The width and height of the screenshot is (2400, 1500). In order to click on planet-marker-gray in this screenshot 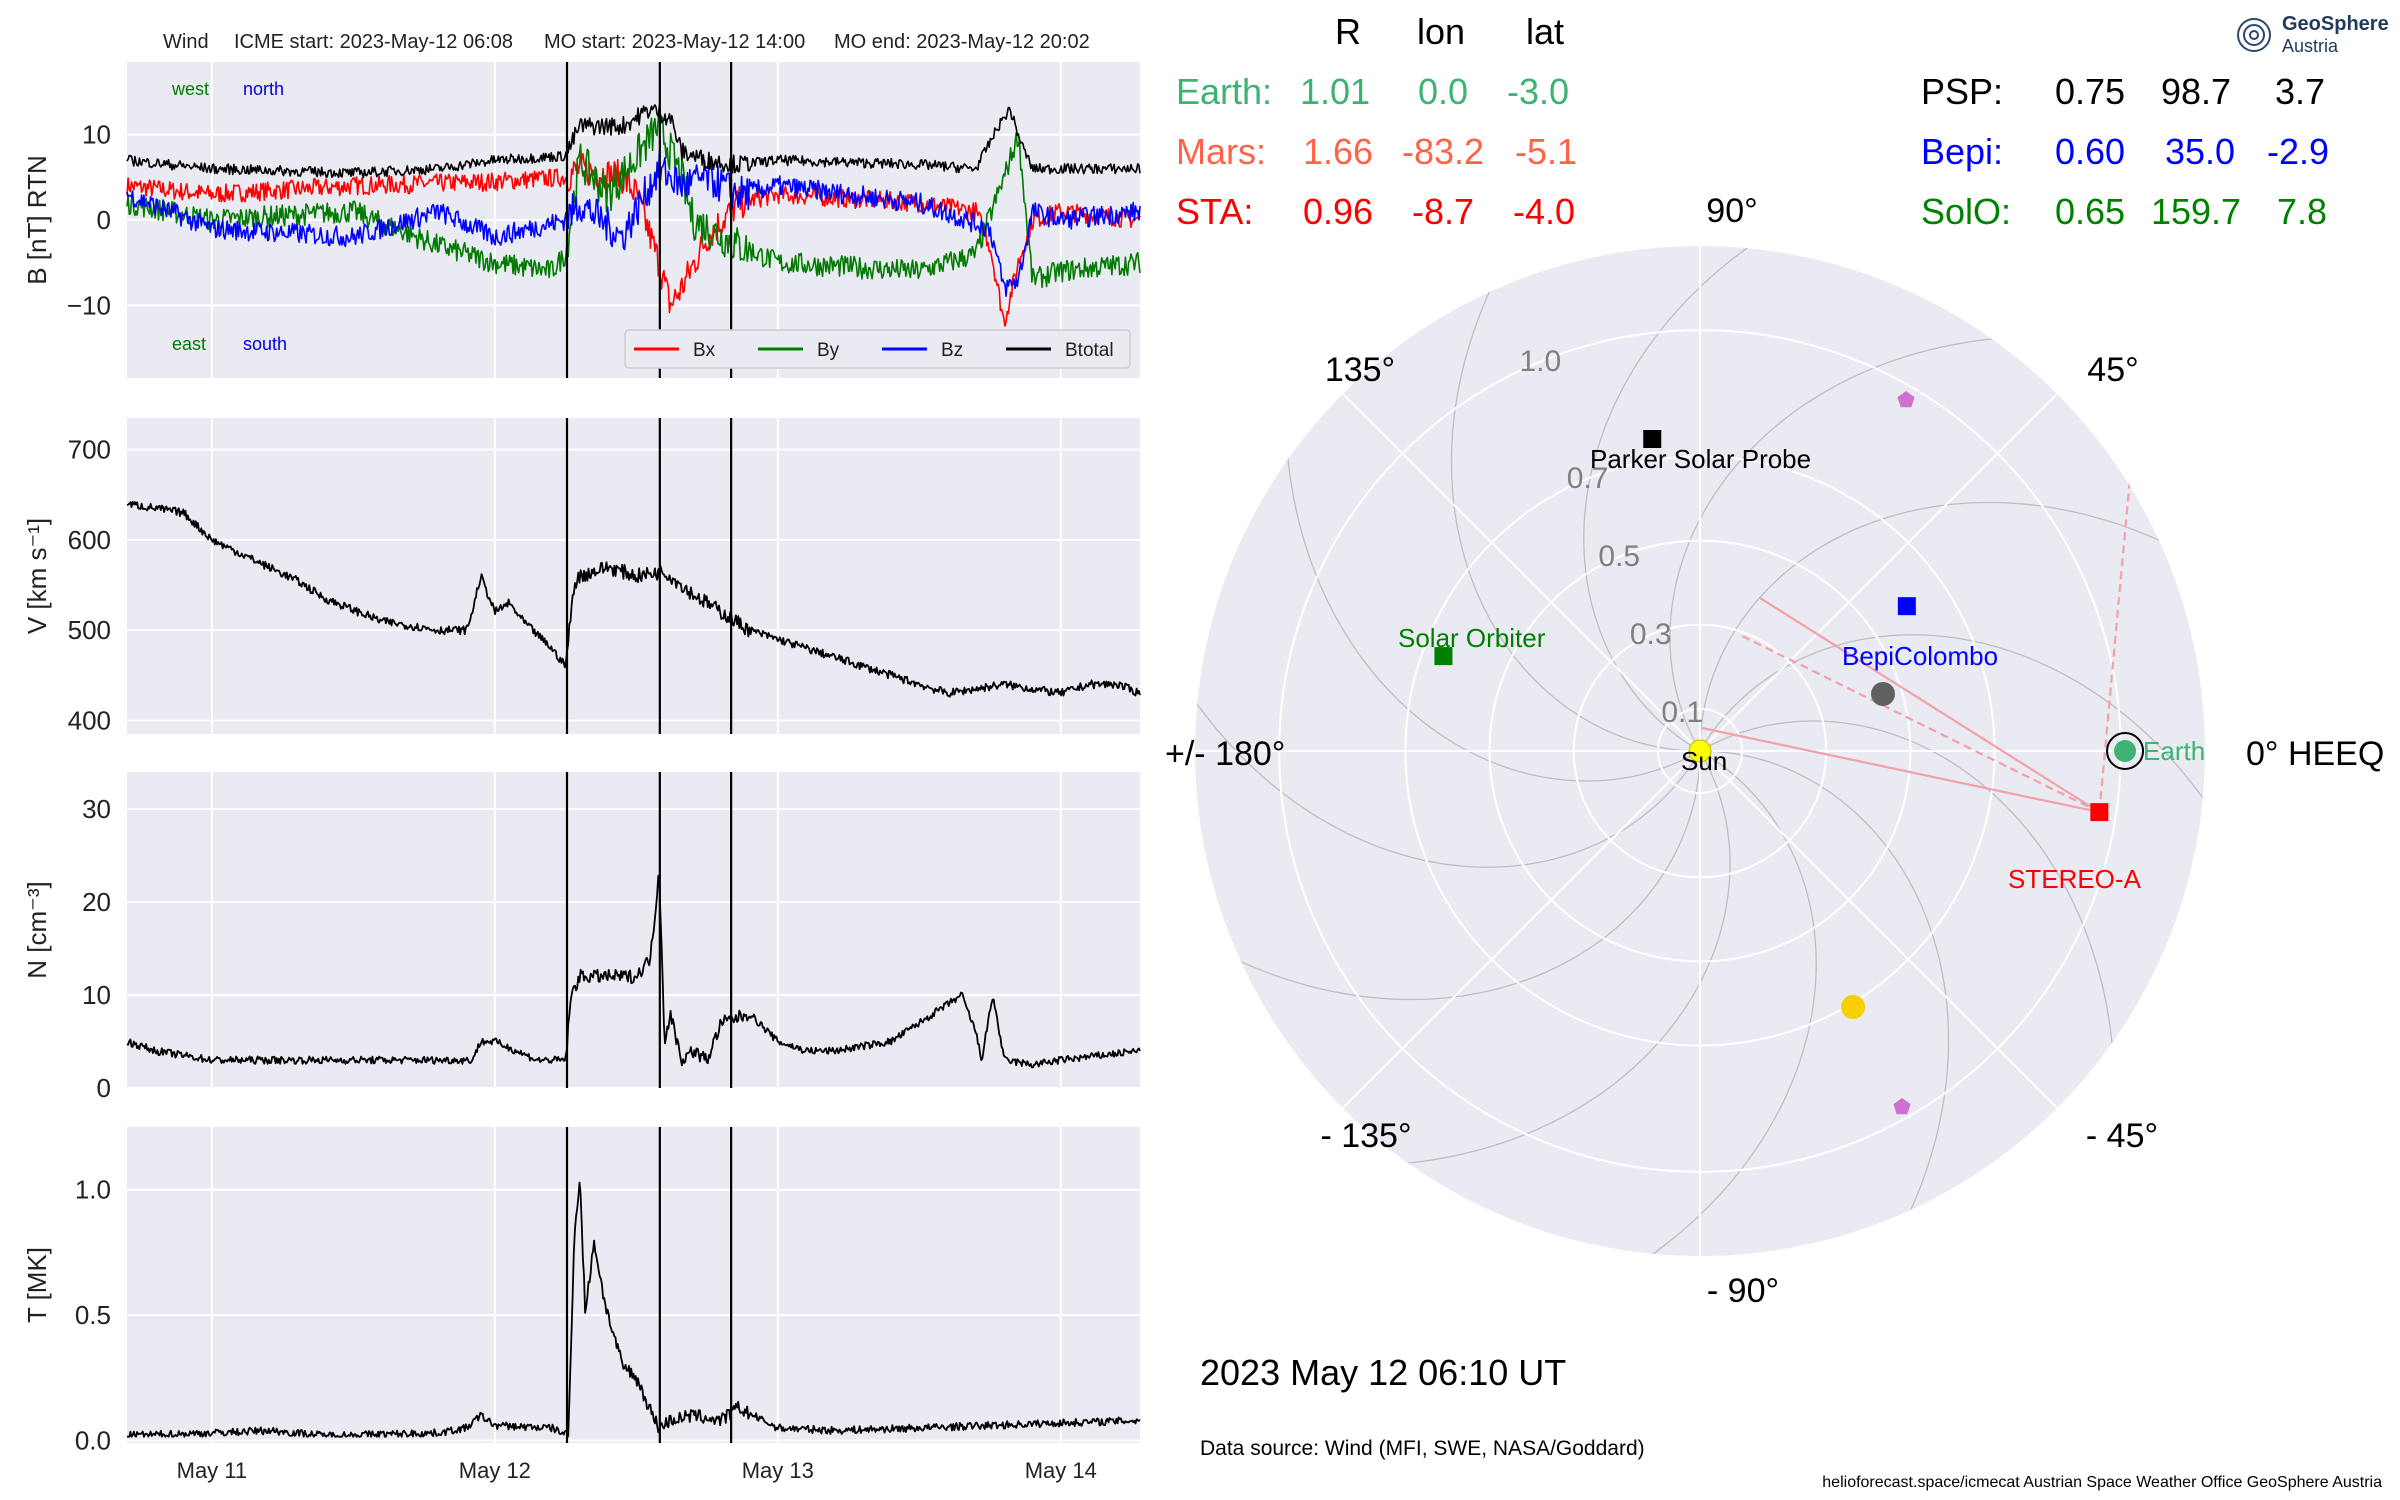, I will do `click(1883, 694)`.